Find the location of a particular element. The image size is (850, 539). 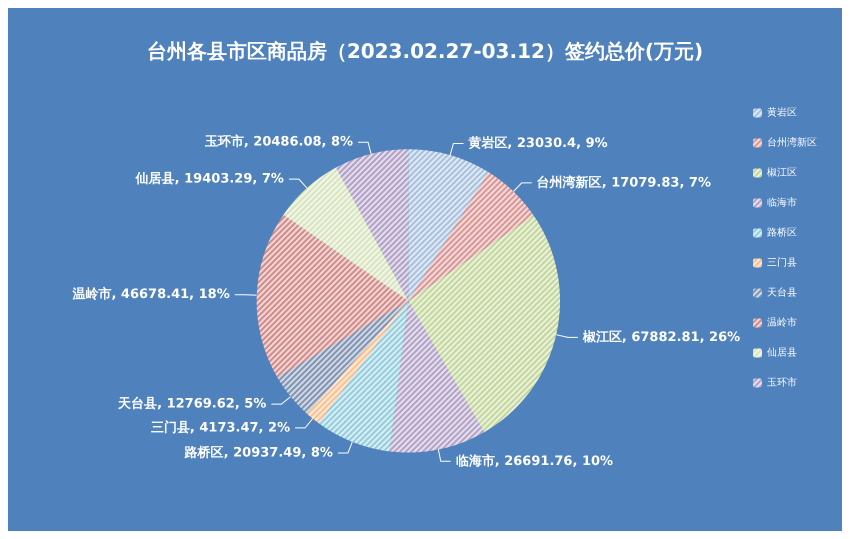

data-label: 三门县, 4173.47, 2% is located at coordinates (220, 427).